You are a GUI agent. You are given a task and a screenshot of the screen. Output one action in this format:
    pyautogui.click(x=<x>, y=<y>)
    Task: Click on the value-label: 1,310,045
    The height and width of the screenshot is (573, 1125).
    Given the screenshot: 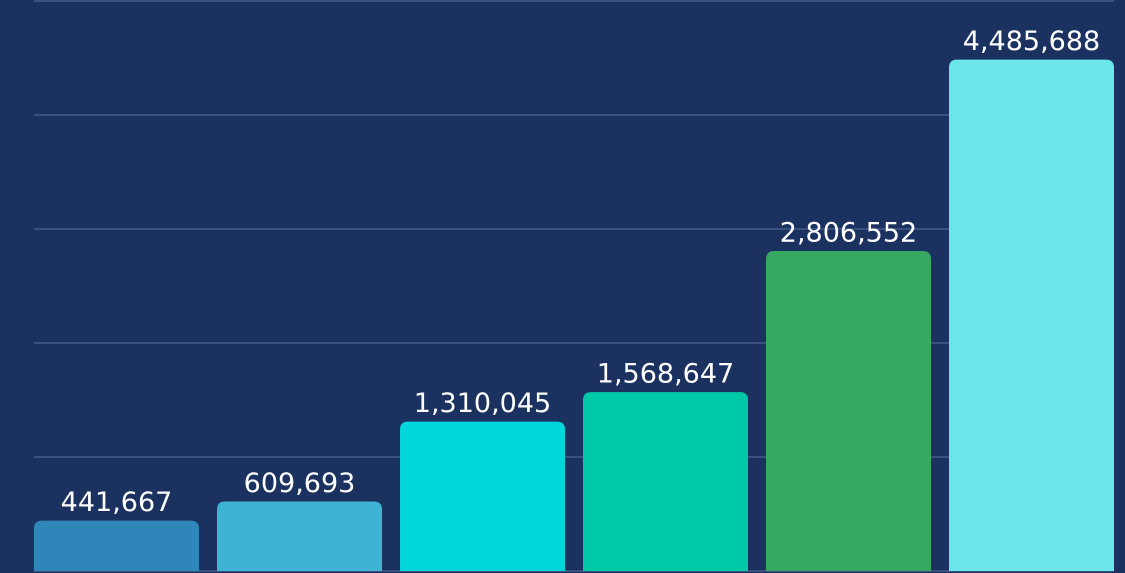 What is the action you would take?
    pyautogui.click(x=482, y=403)
    